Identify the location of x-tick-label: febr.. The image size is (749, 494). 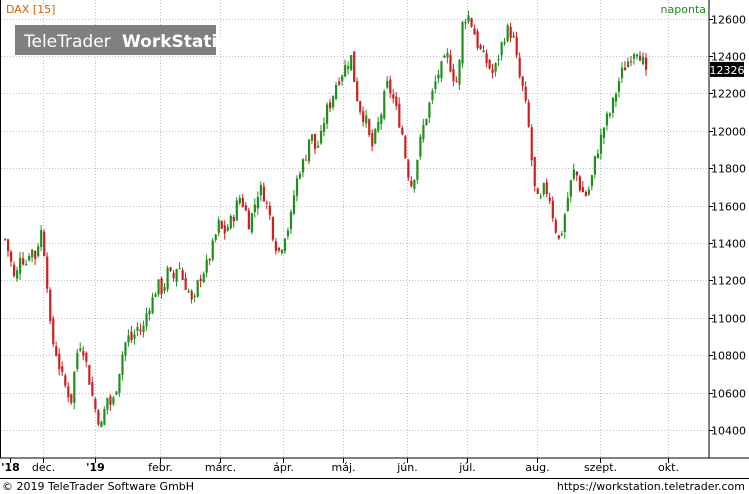
(160, 467).